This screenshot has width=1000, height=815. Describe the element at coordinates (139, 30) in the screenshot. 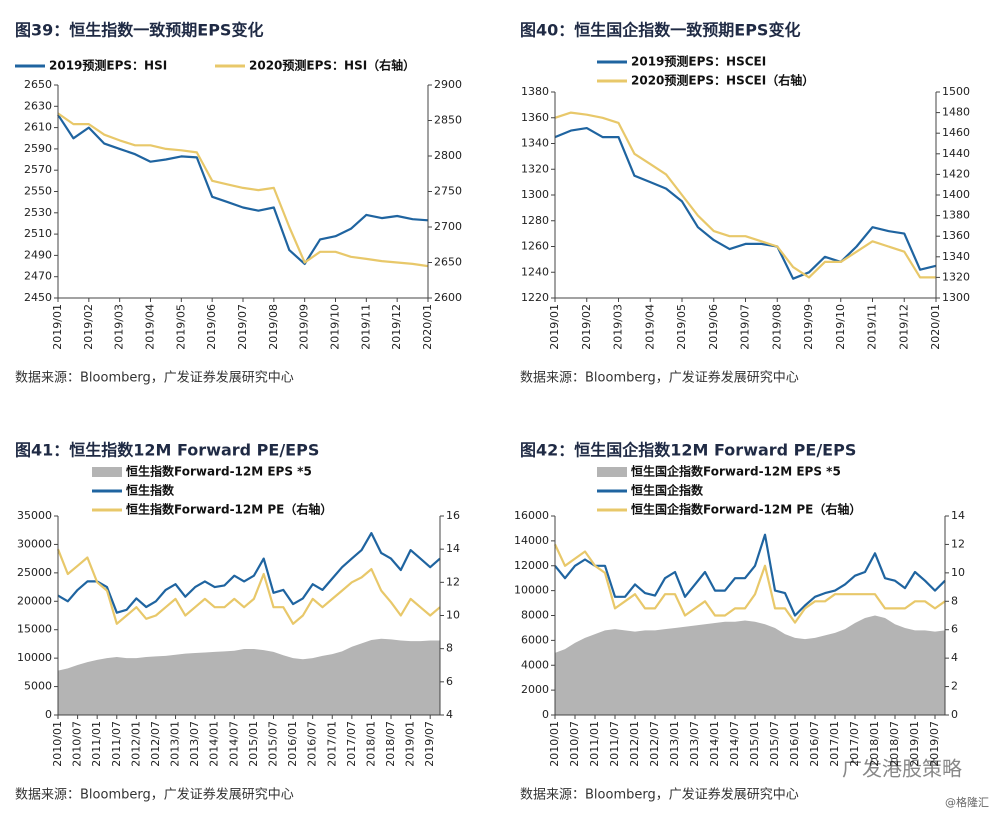

I see `chart-title: 图39：恒生指数一致预期EPS变化` at that location.